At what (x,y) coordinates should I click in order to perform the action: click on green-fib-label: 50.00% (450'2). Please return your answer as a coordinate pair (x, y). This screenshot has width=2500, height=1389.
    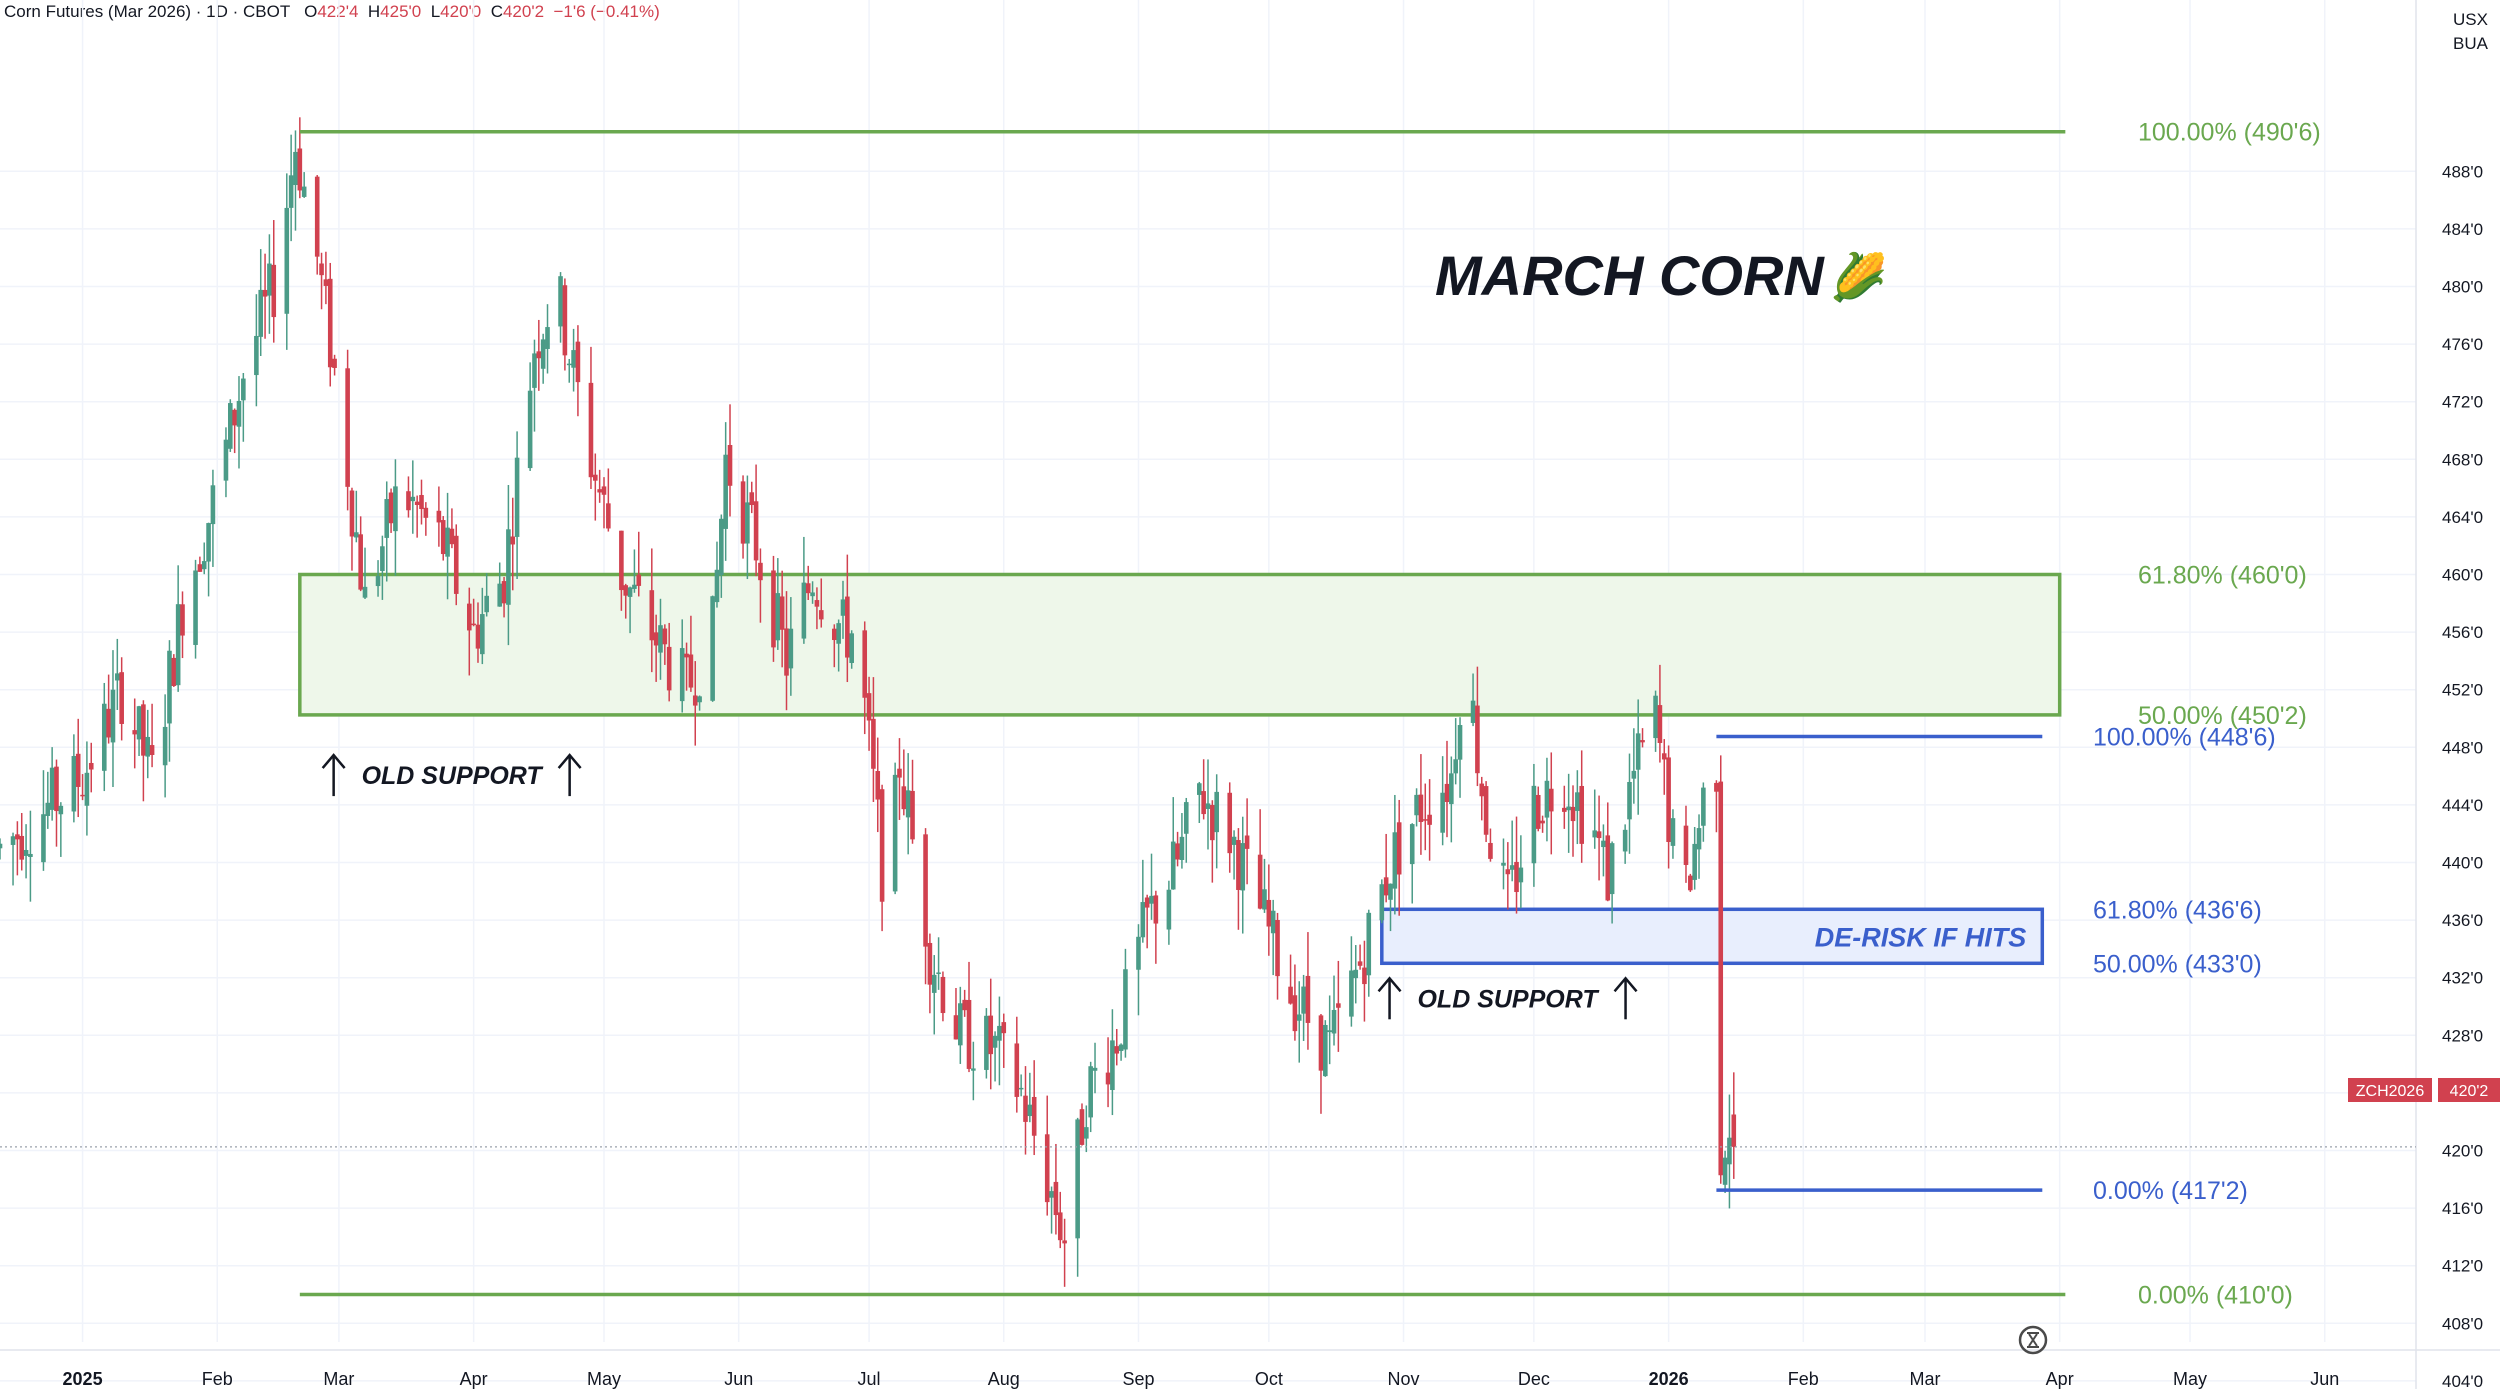
    Looking at the image, I should click on (2222, 716).